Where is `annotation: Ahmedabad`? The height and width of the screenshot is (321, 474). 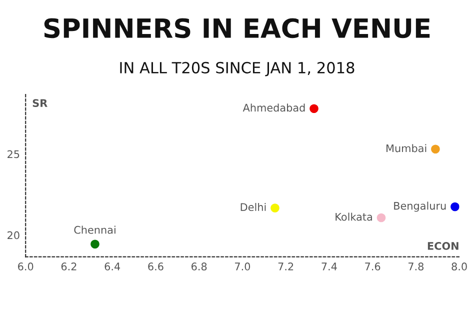
annotation: Ahmedabad is located at coordinates (273, 108).